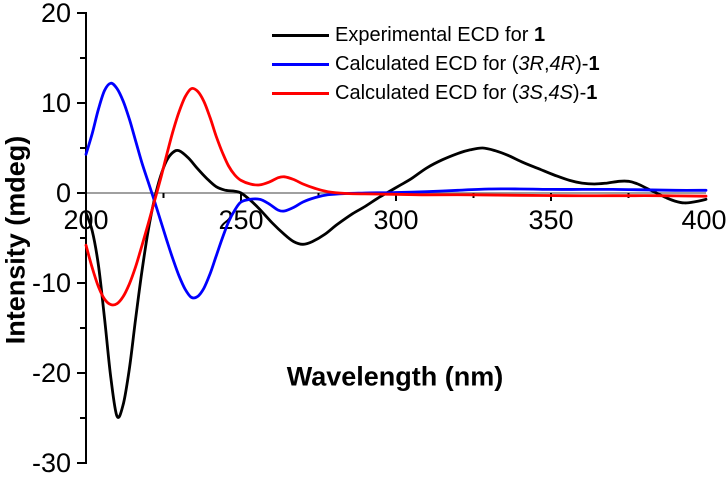 Image resolution: width=727 pixels, height=482 pixels. I want to click on legend-label-segment: 3S, so click(530, 93).